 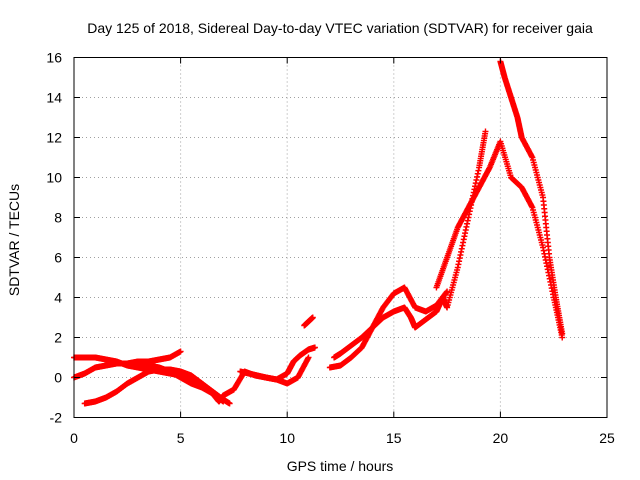 What do you see at coordinates (54, 178) in the screenshot?
I see `y-tick-label: 10` at bounding box center [54, 178].